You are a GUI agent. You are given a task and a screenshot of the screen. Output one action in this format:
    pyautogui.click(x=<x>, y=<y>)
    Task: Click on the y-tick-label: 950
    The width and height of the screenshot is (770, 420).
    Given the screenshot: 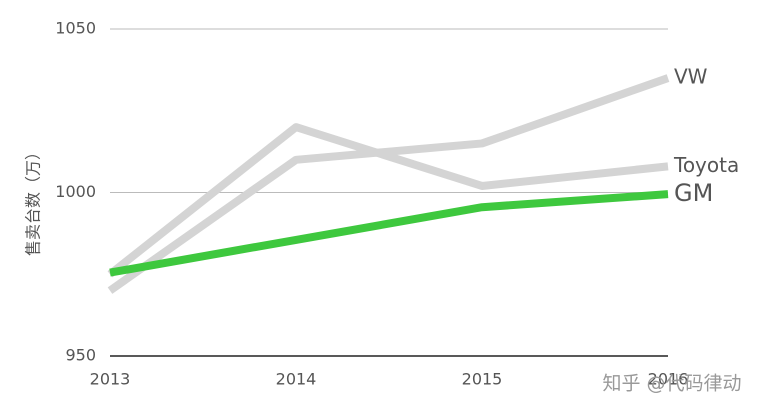 What is the action you would take?
    pyautogui.click(x=80, y=355)
    